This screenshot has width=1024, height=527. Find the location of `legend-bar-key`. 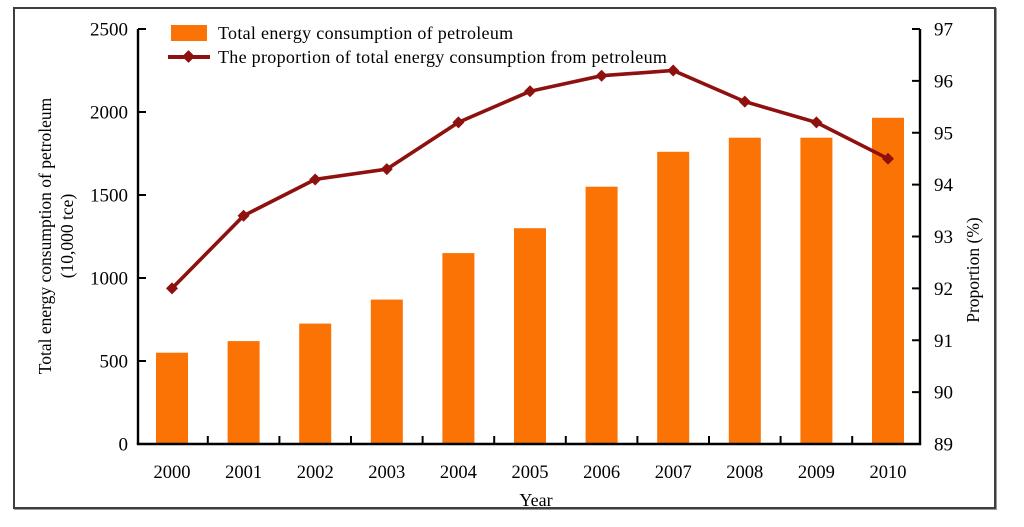

legend-bar-key is located at coordinates (189, 33).